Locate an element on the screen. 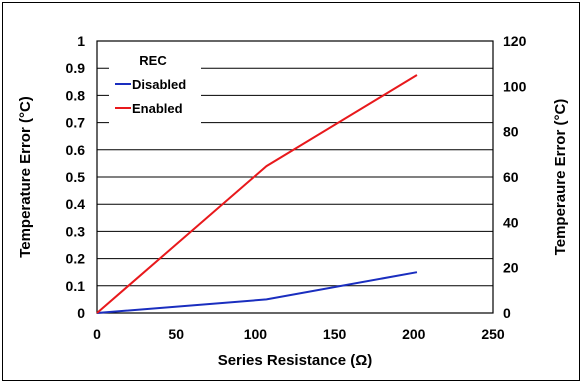  y-tick-label: 0.5 is located at coordinates (76, 177).